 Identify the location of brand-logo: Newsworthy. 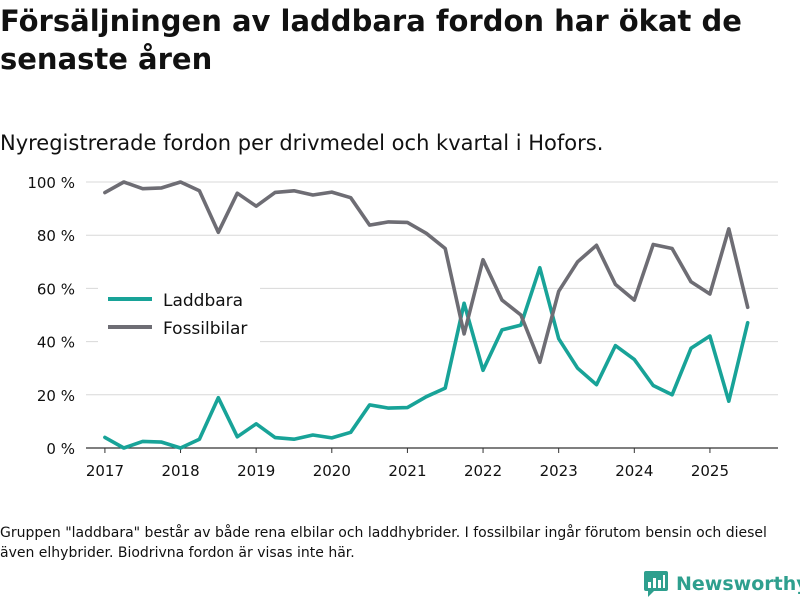
(722, 584).